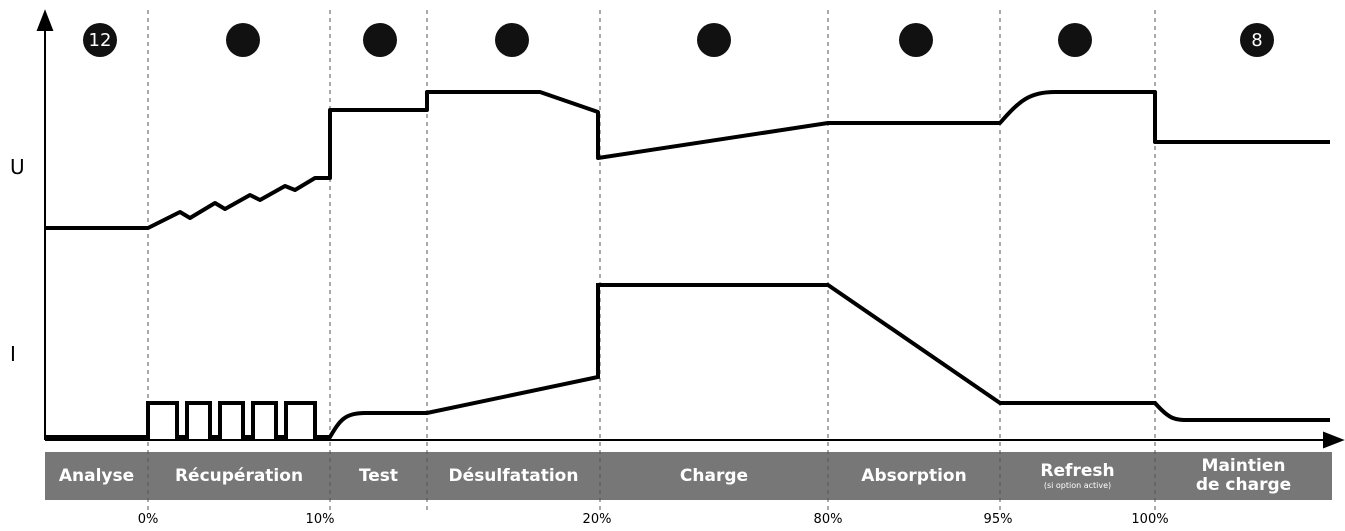 The image size is (1345, 531). What do you see at coordinates (13, 354) in the screenshot?
I see `axis-label: I` at bounding box center [13, 354].